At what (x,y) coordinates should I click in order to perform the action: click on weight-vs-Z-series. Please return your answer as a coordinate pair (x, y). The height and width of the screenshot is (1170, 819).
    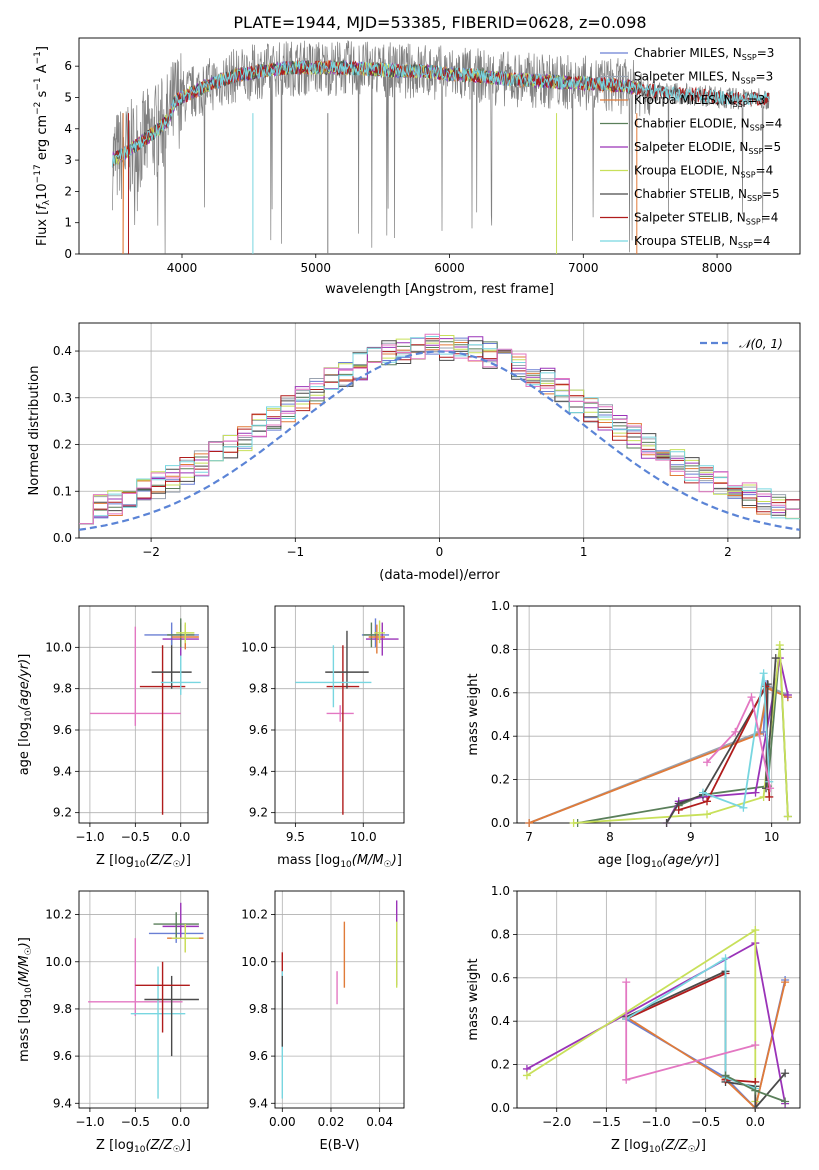
    Looking at the image, I should click on (656, 1019).